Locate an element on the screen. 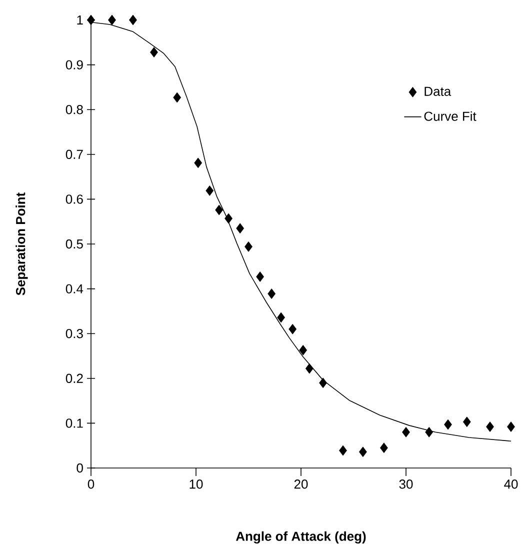 The height and width of the screenshot is (556, 525). y-tick-label: 0.3 is located at coordinates (74, 333).